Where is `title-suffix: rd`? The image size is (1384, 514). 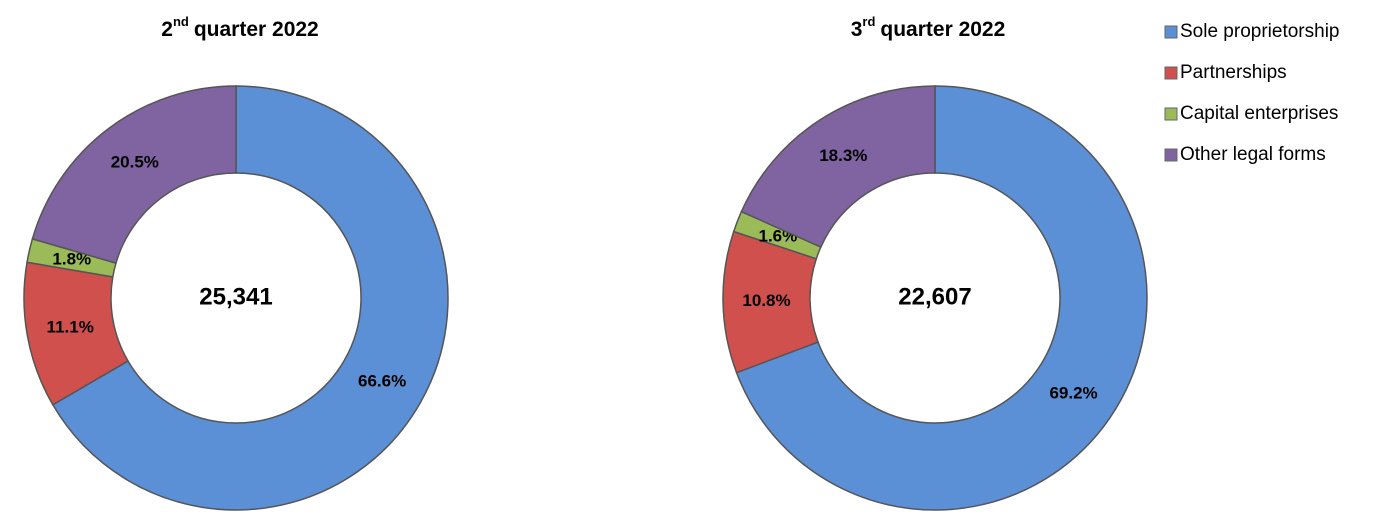 title-suffix: rd is located at coordinates (868, 21).